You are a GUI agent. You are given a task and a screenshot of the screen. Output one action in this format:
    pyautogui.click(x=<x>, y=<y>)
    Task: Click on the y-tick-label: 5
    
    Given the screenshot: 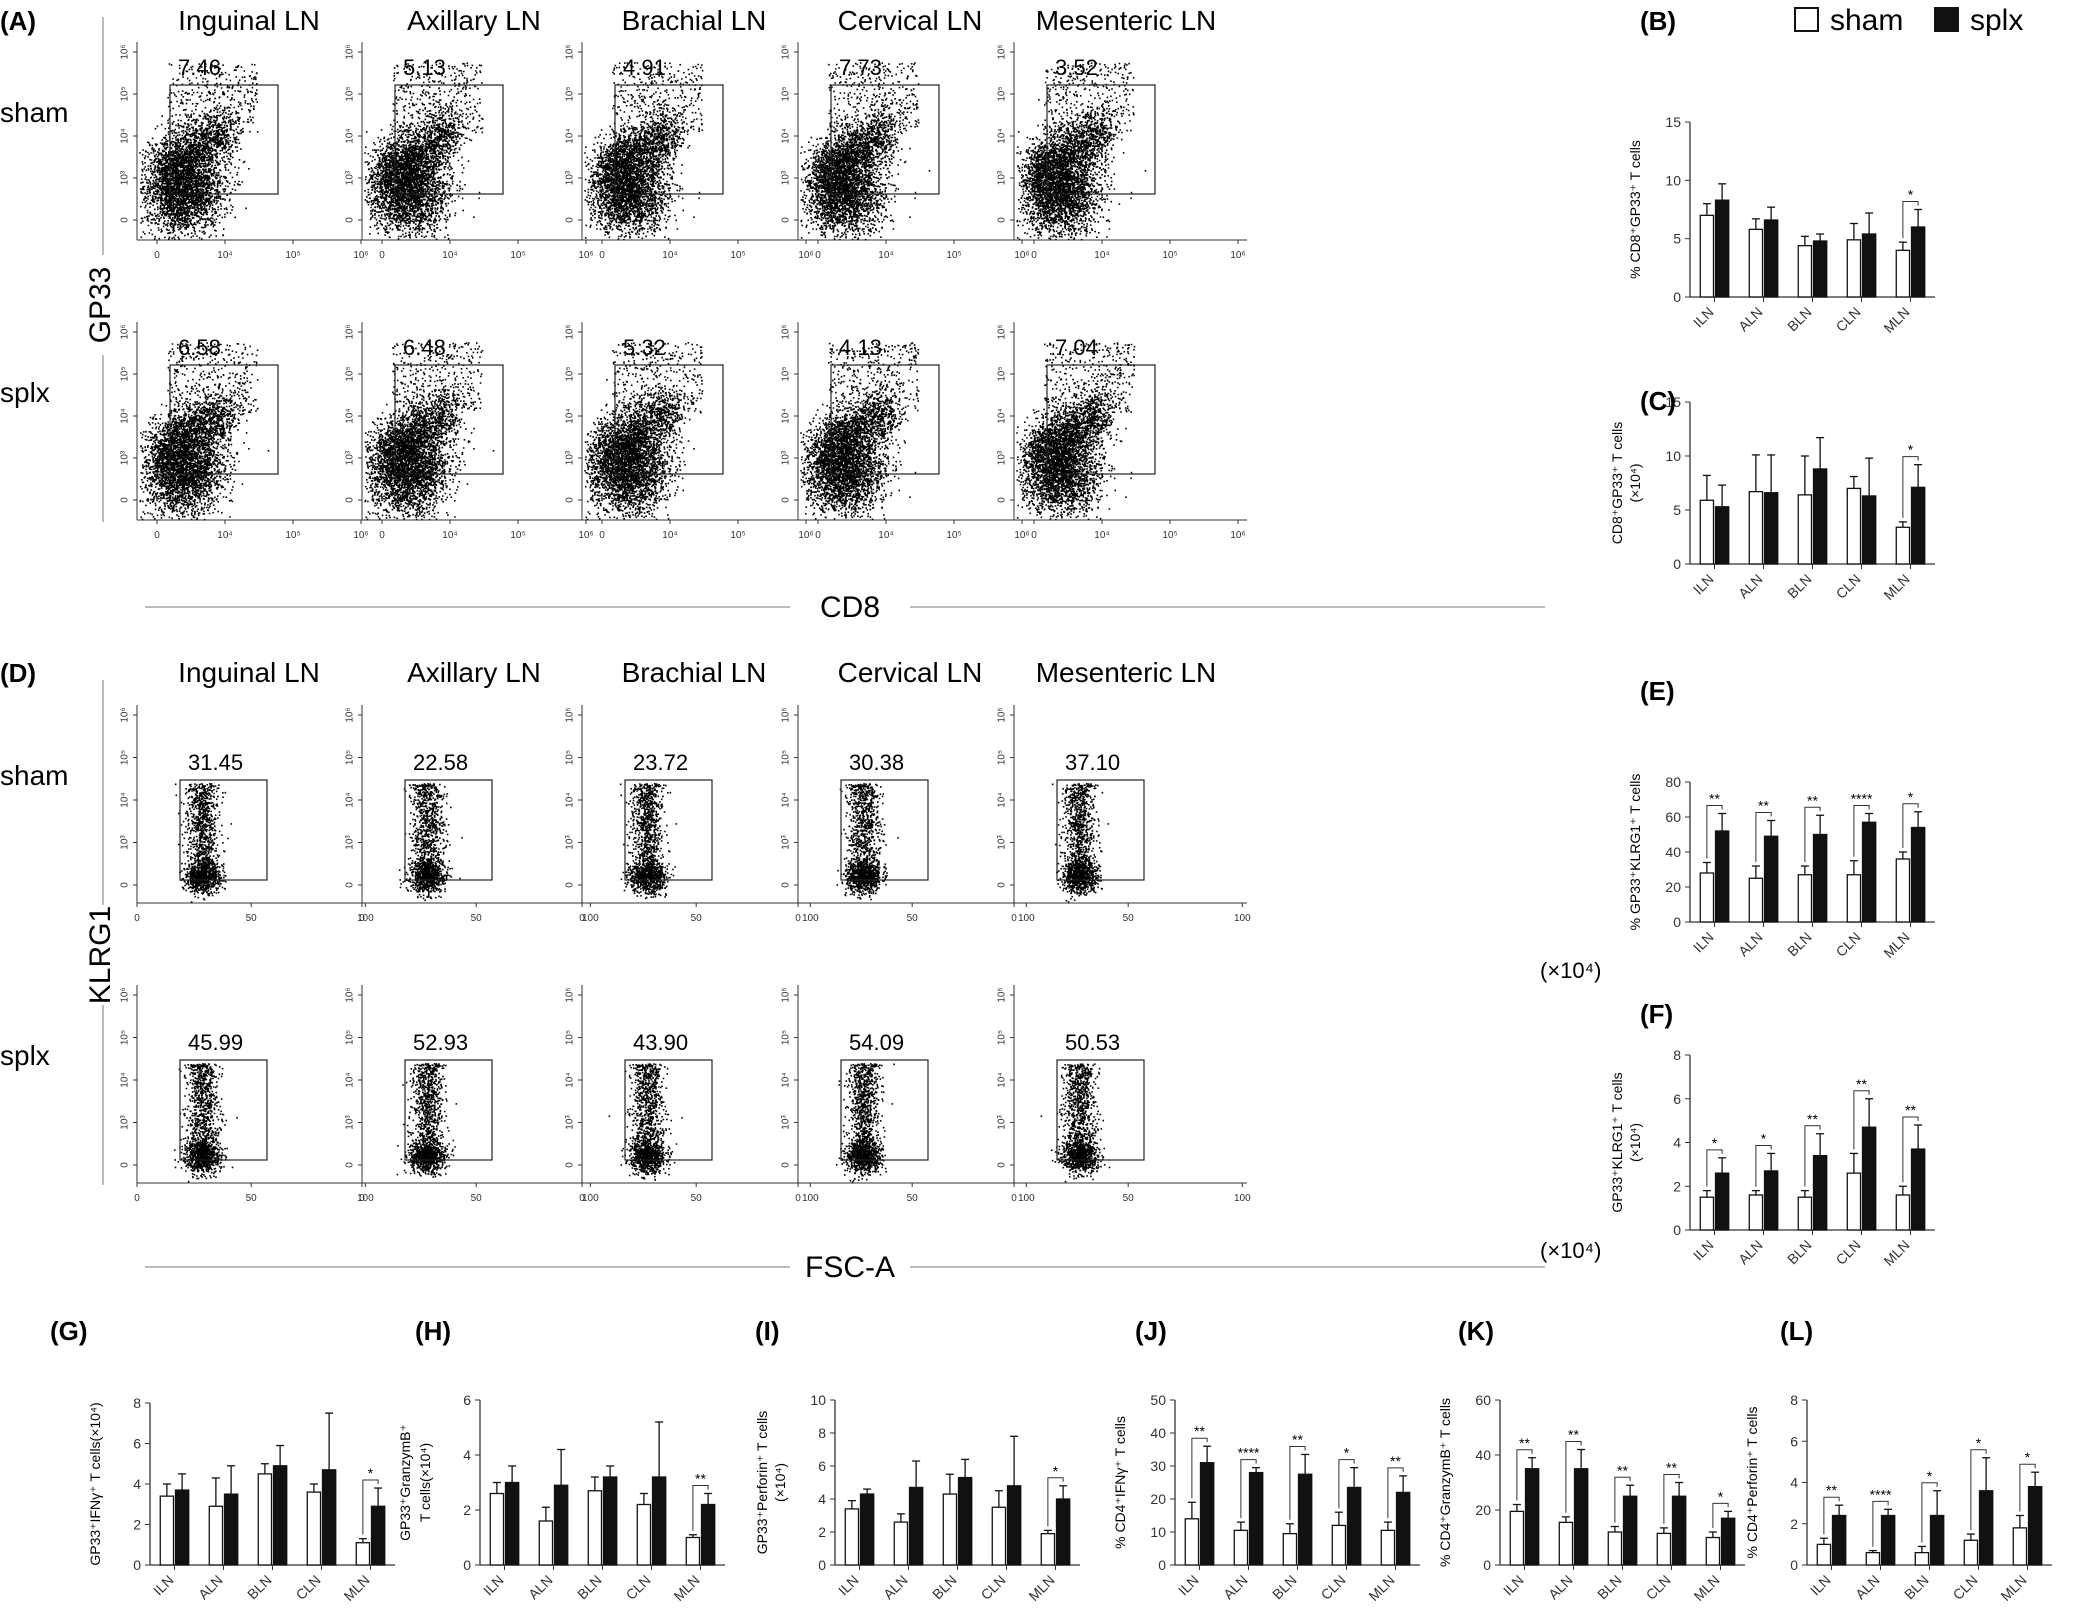 What is the action you would take?
    pyautogui.click(x=1677, y=510)
    